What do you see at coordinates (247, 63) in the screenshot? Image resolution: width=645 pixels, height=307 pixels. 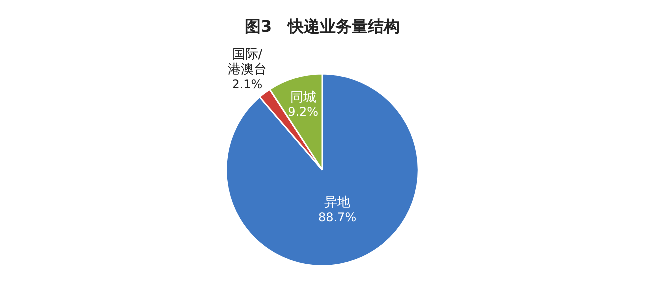 I see `slice-label: 国际/港澳台` at bounding box center [247, 63].